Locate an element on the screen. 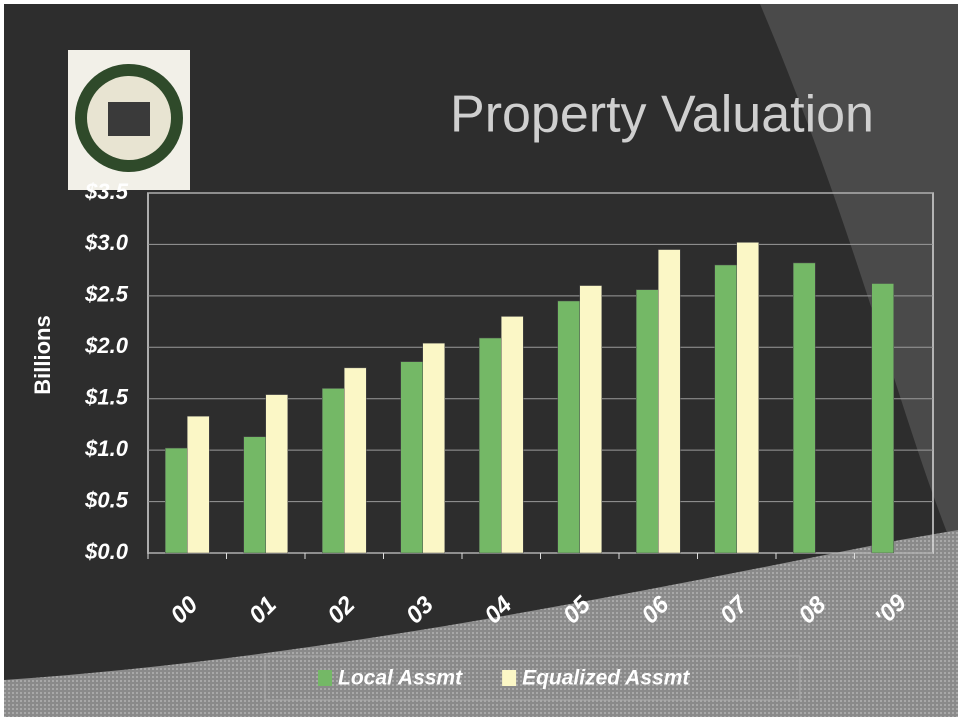  y-tick-label: $0.0 is located at coordinates (106, 551).